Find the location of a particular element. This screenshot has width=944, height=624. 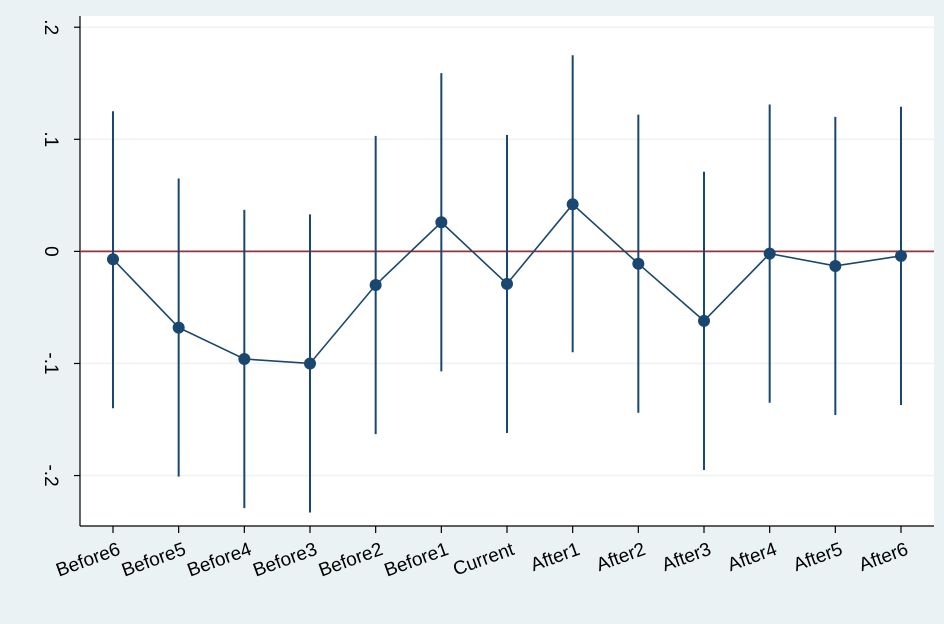

x-tick-label: After6 is located at coordinates (883, 557).